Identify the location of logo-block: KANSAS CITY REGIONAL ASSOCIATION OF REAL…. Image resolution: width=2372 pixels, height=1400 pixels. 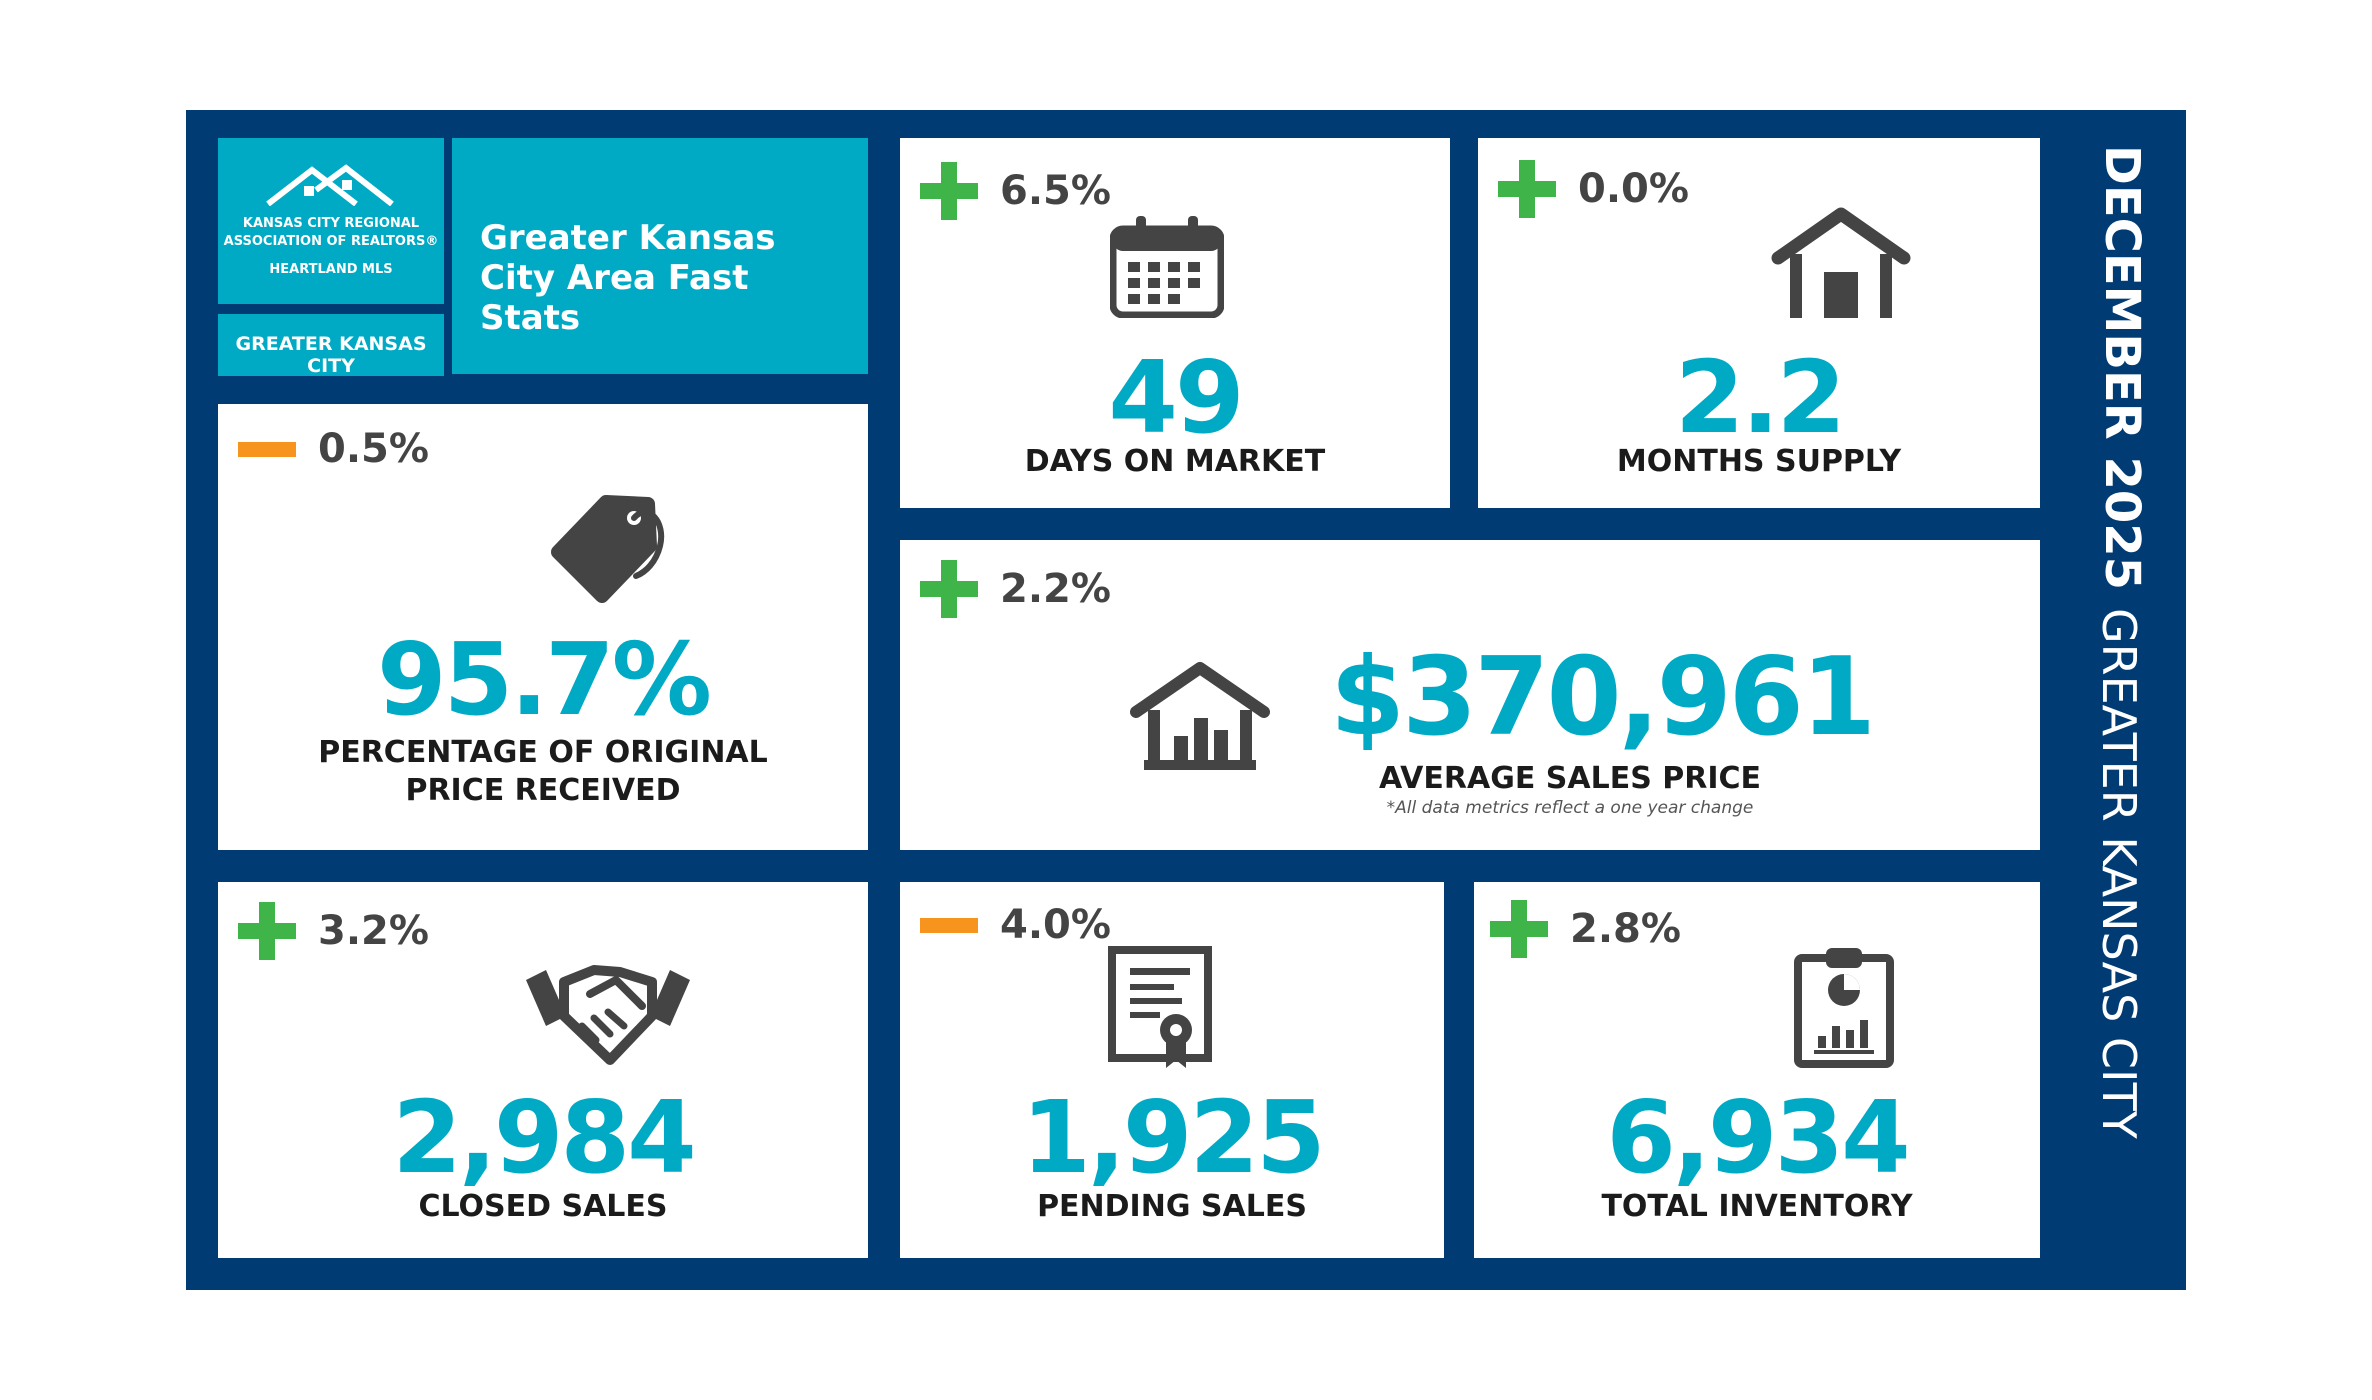
(331, 221).